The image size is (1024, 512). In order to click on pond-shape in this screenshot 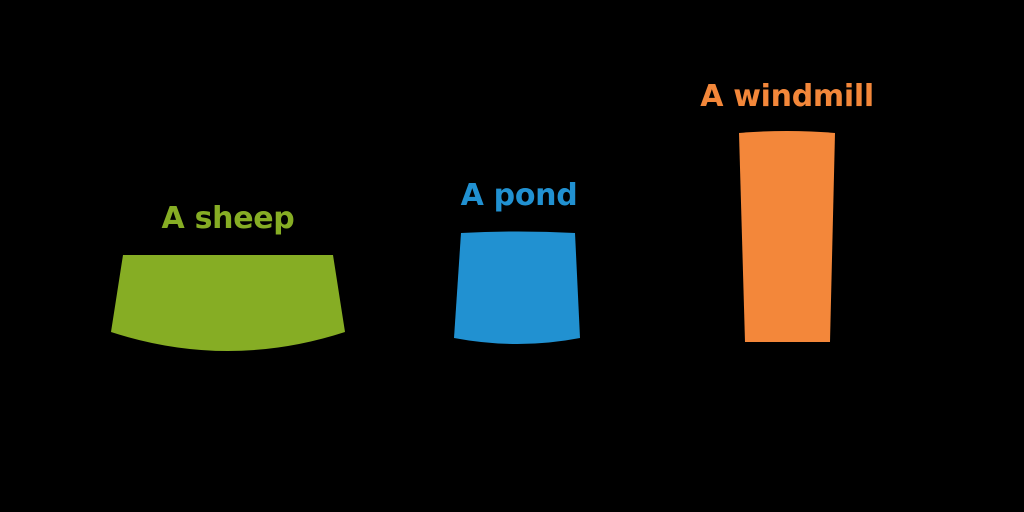, I will do `click(517, 287)`.